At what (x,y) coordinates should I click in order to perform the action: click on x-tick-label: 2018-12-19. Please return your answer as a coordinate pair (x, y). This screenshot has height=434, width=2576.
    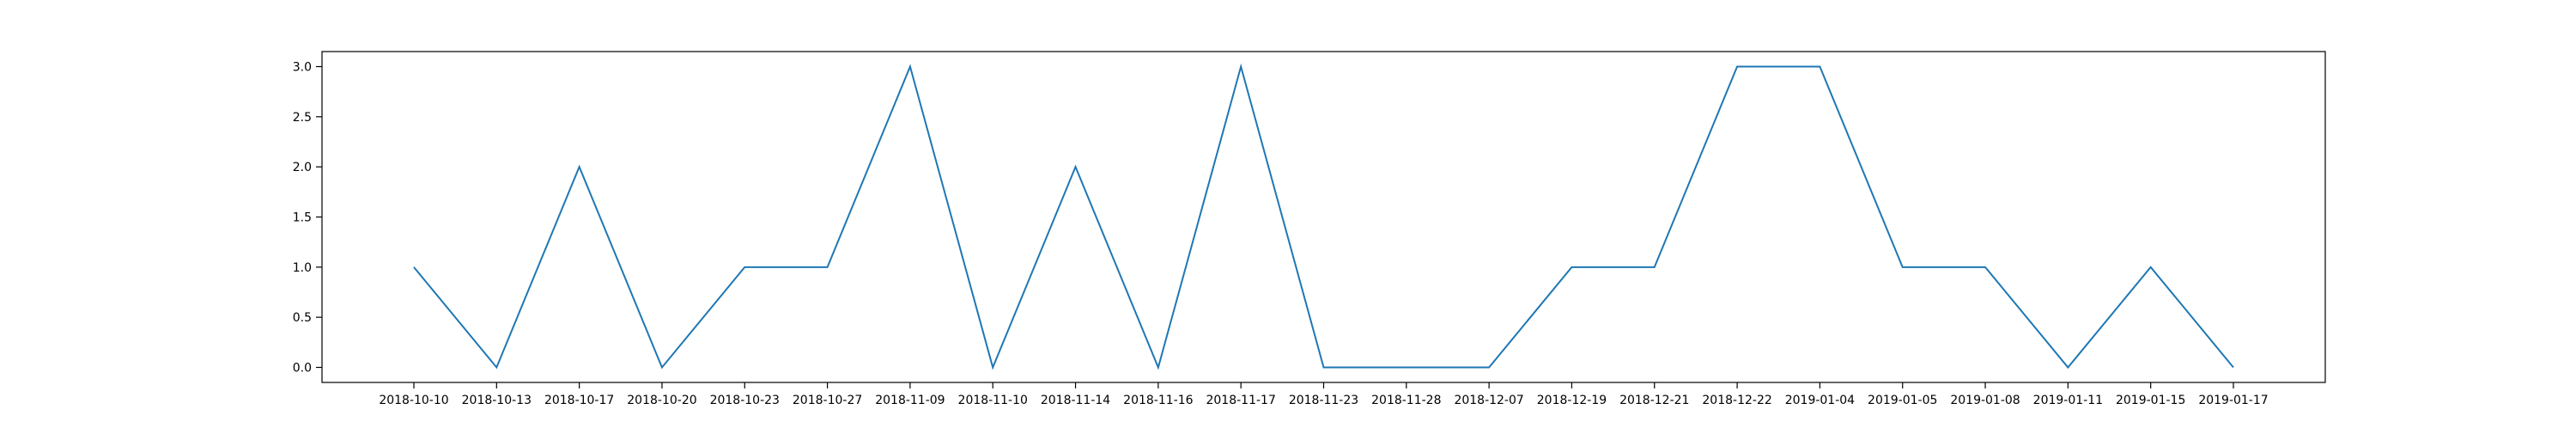
    Looking at the image, I should click on (1572, 400).